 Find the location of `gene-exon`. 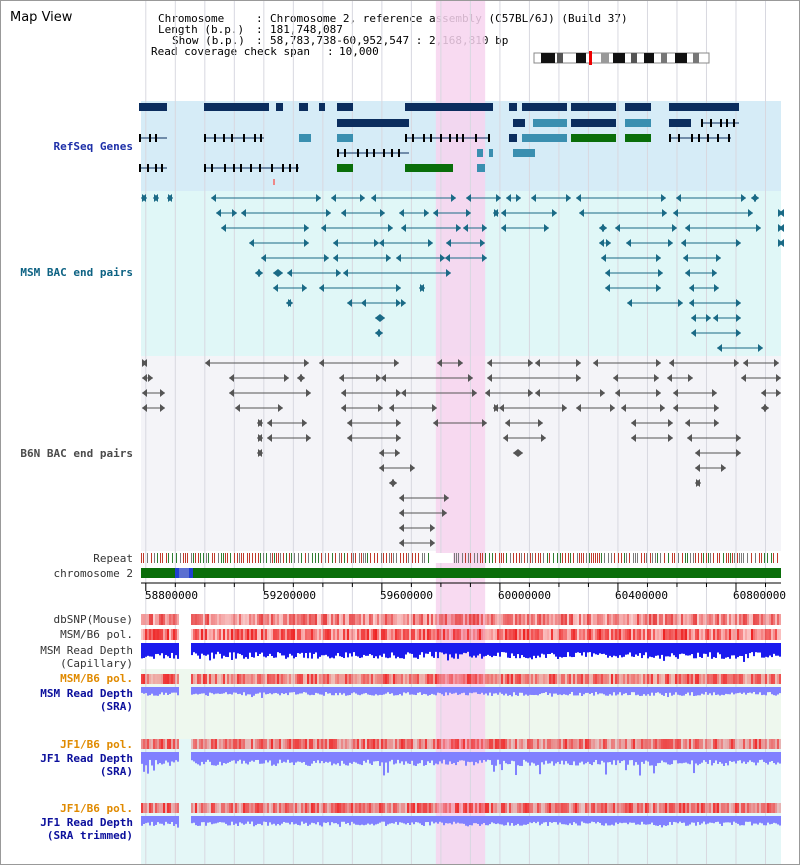

gene-exon is located at coordinates (399, 153).